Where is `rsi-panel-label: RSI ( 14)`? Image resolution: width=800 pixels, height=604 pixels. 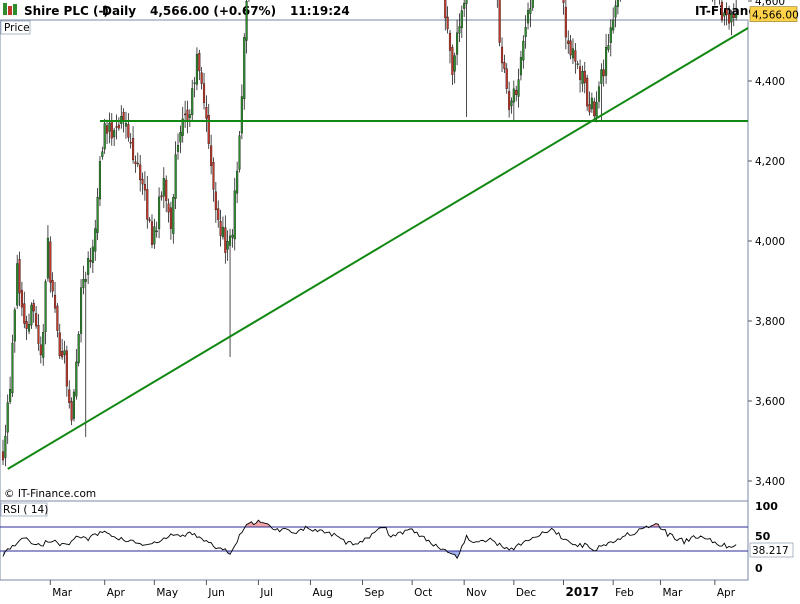 rsi-panel-label: RSI ( 14) is located at coordinates (24, 509).